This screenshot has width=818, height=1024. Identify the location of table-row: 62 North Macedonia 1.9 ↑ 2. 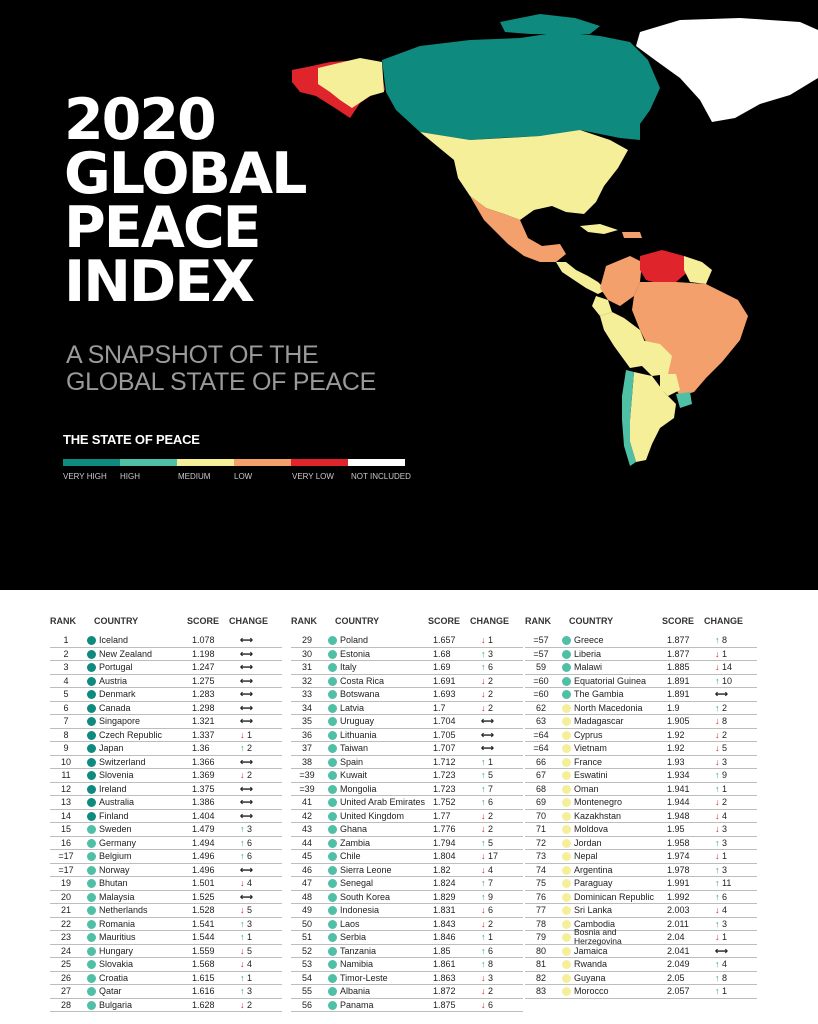
(641, 708).